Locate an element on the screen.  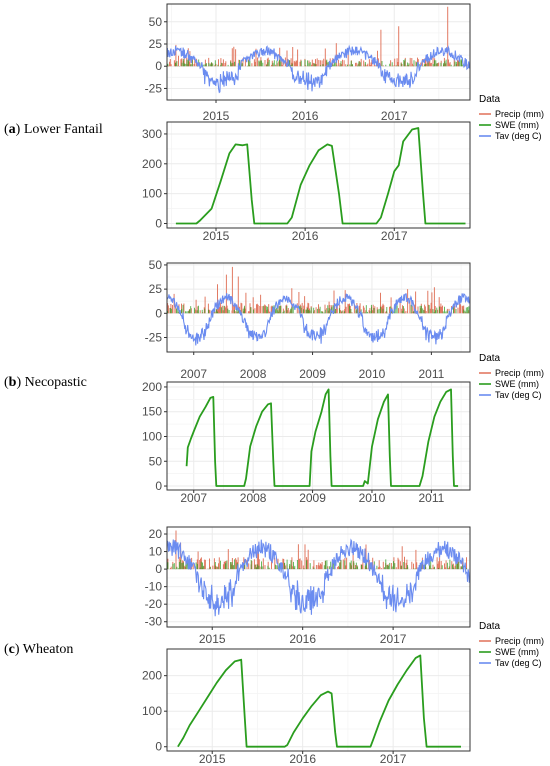
site-label-letter: c is located at coordinates (12, 649).